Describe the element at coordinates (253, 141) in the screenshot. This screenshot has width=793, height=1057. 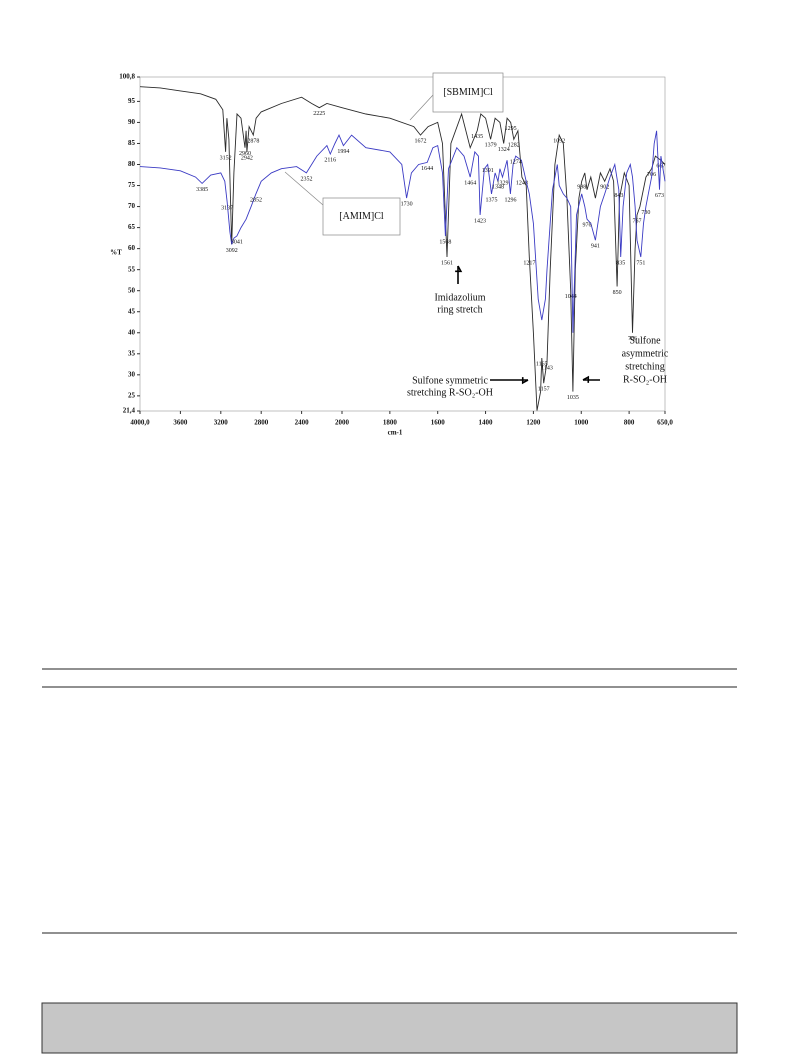
I see `peak-label: 2878` at that location.